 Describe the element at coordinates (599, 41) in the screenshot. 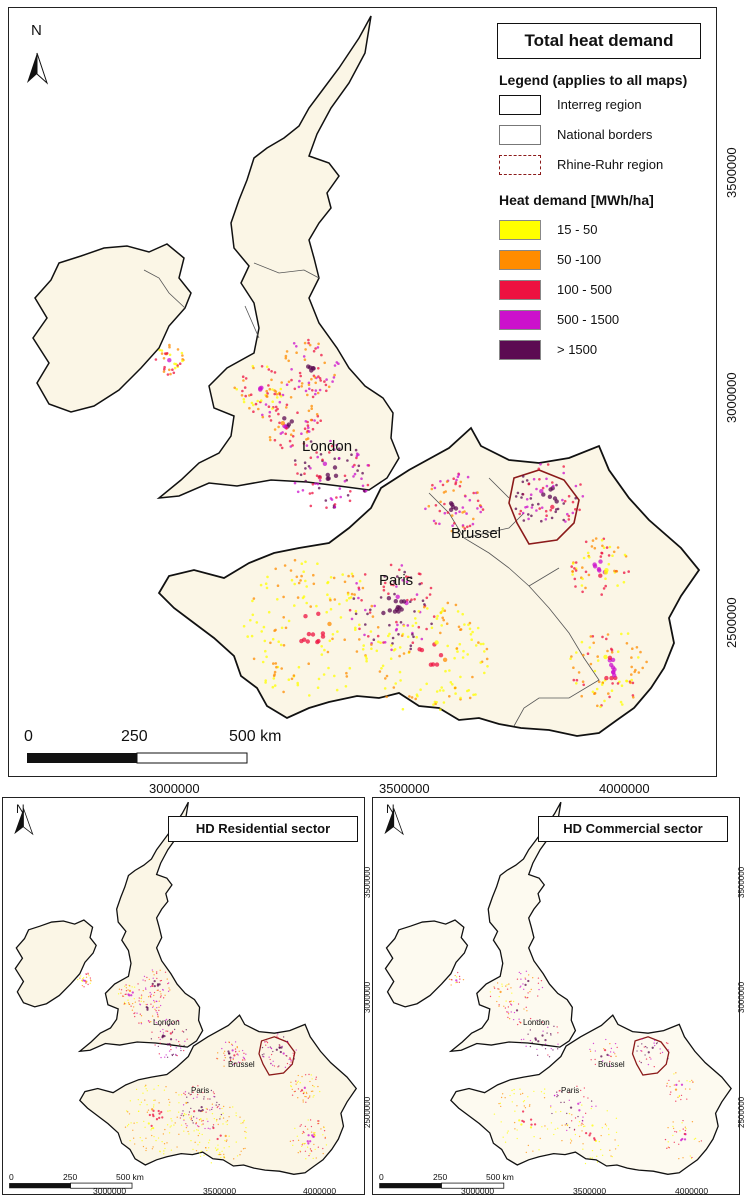

I see `map-title: Total heat demand` at that location.